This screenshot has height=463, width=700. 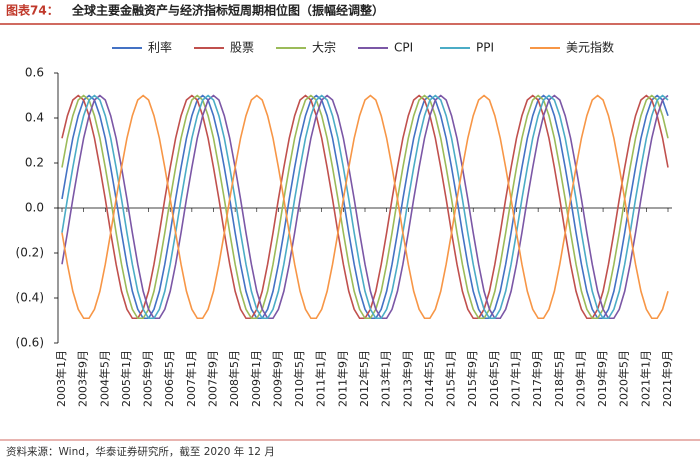 I want to click on source-note: 资料来源：Wind，华泰证券研究所，截至 2020 年 12 月, so click(x=140, y=451).